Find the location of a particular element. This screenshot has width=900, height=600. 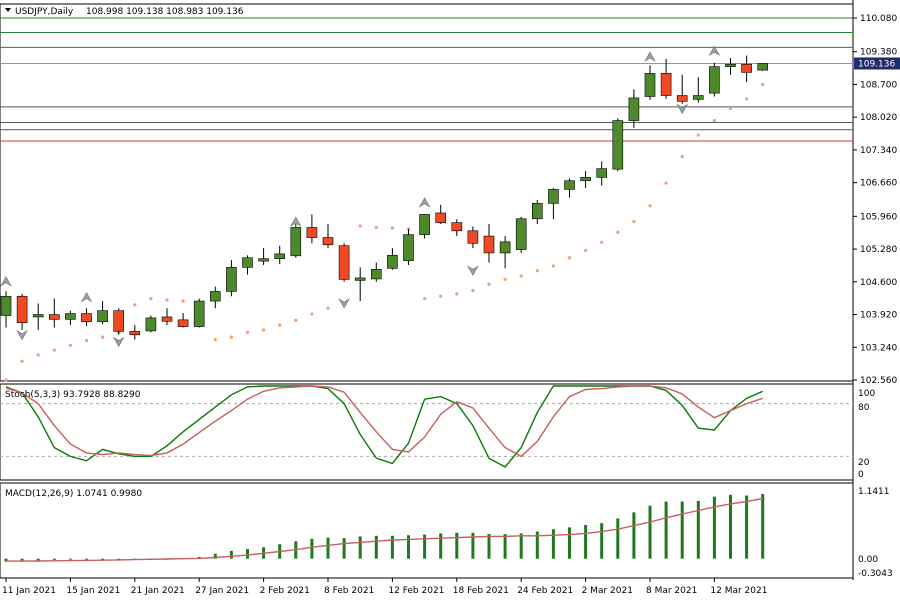

macd-tick-zero: 0.00 is located at coordinates (868, 560).